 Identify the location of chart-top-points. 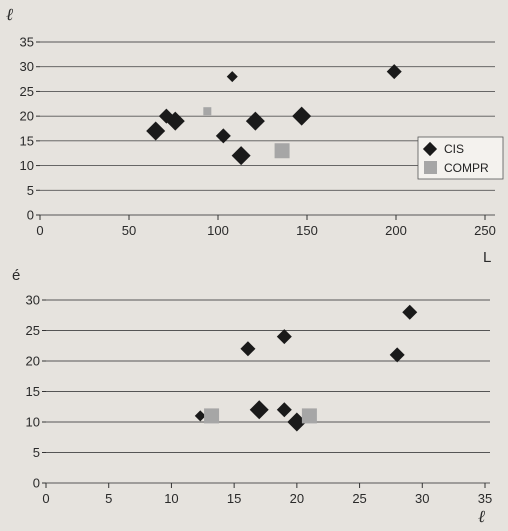
(274, 115).